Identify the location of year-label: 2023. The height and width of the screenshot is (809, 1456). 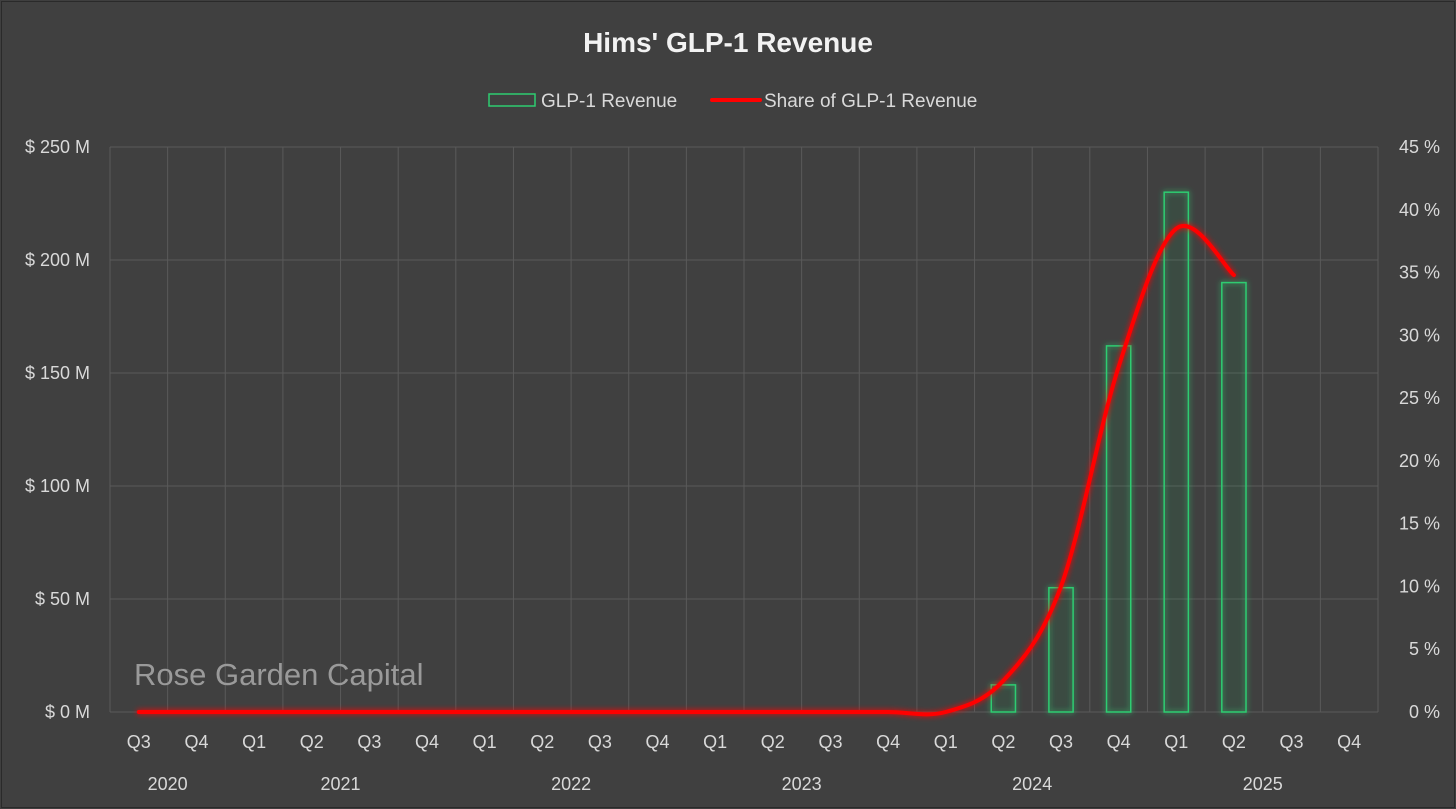
(802, 784).